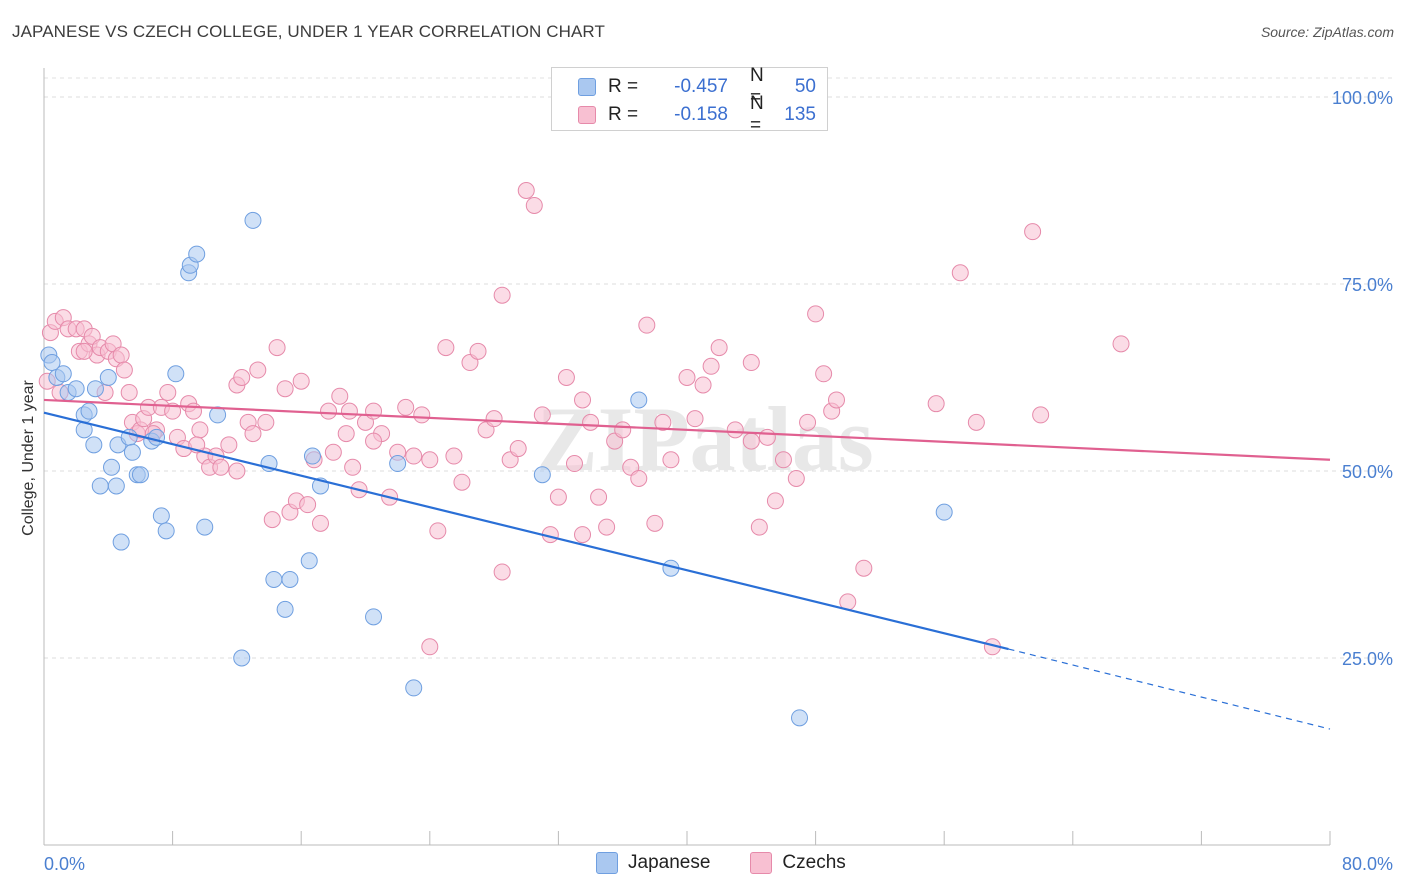  I want to click on y-tick-label: 75.0%, so click(1367, 285).